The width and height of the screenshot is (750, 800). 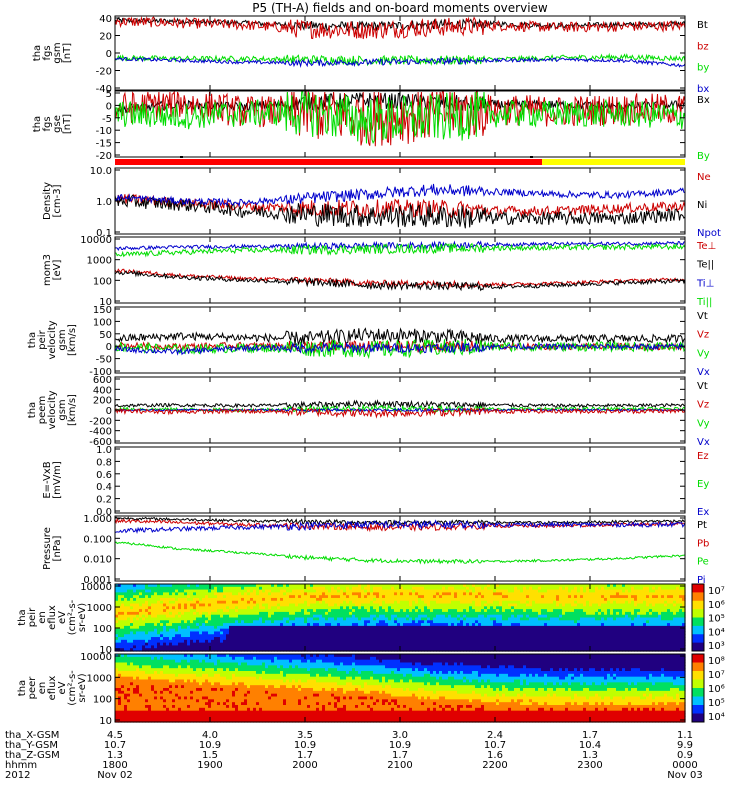 I want to click on y-axis-label: gsm, so click(x=62, y=409).